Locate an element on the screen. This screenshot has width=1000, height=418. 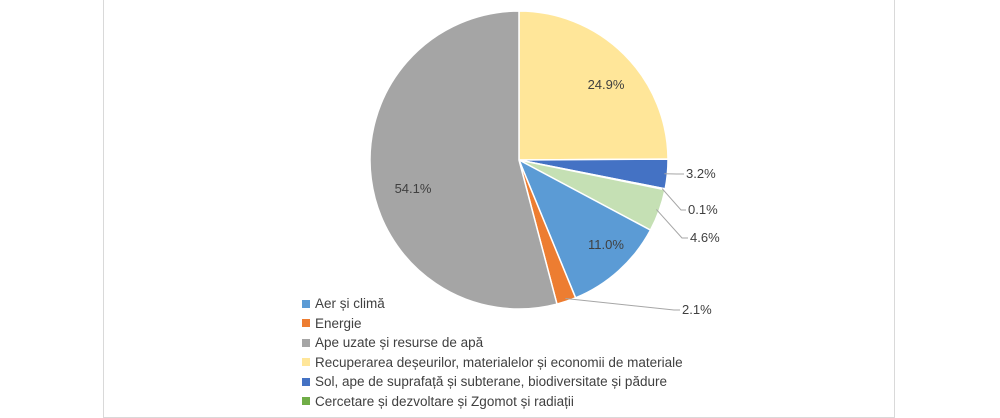
data-label: 24.9% is located at coordinates (606, 84).